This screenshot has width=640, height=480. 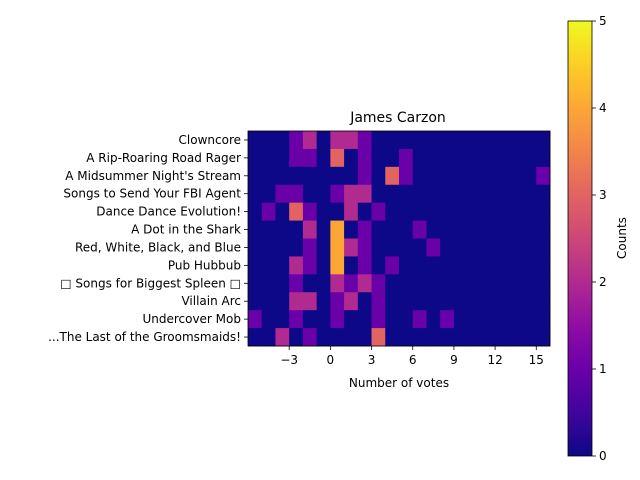 What do you see at coordinates (603, 456) in the screenshot?
I see `colorbar-tick-label: 0` at bounding box center [603, 456].